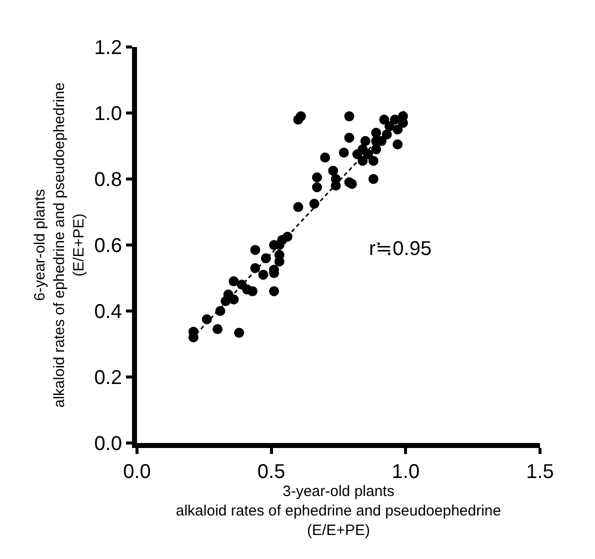  What do you see at coordinates (400, 249) in the screenshot?
I see `annotation: r≒0.95` at bounding box center [400, 249].